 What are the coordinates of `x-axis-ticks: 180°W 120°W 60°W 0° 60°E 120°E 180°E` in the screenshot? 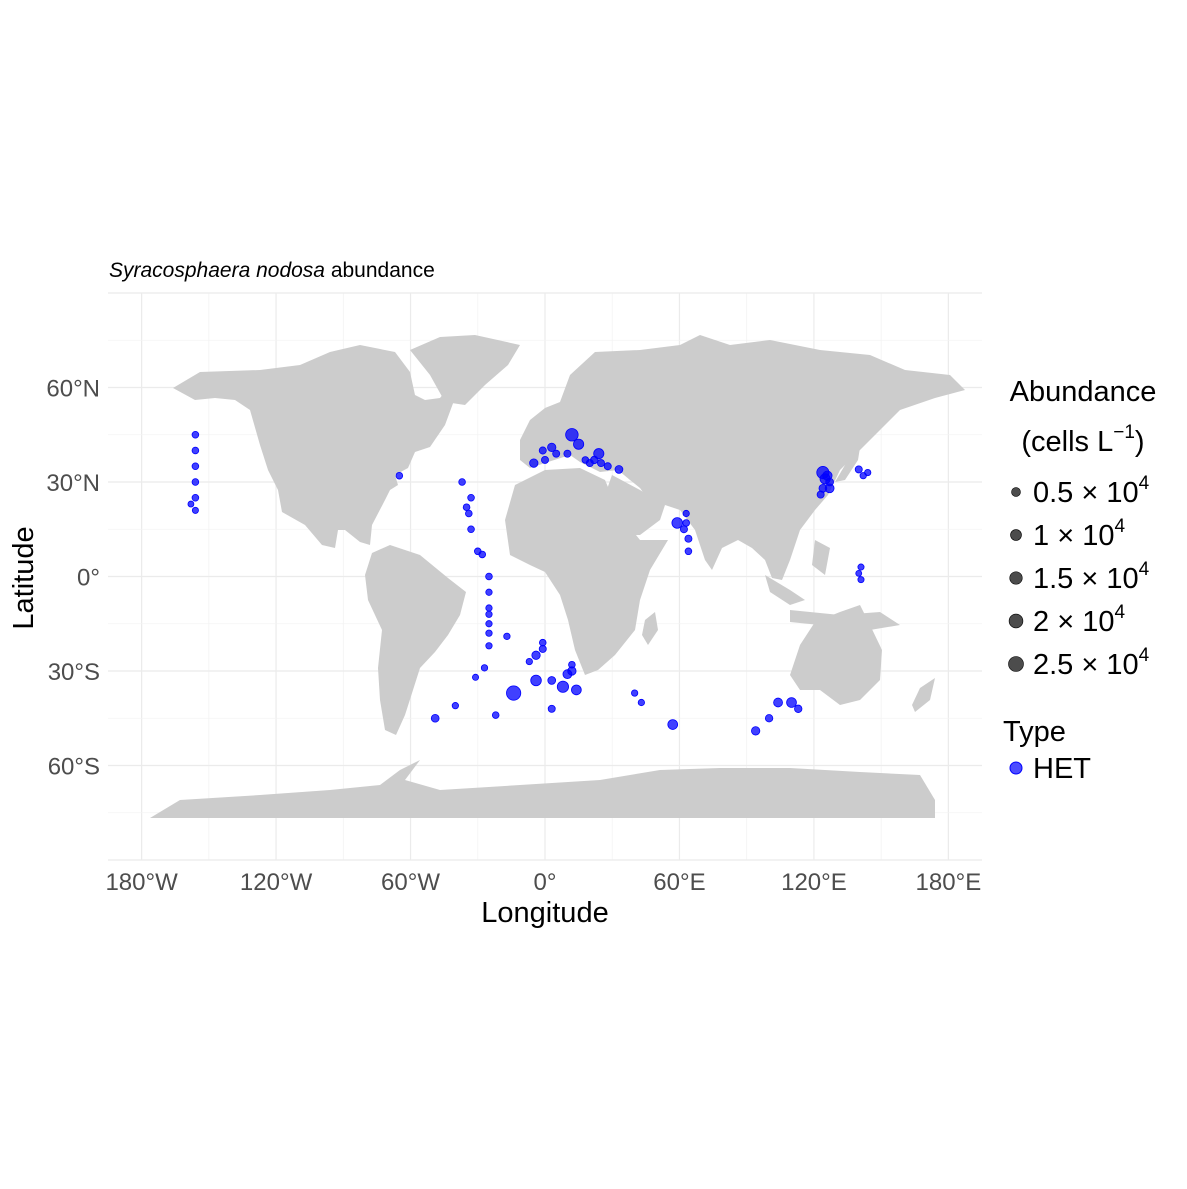 It's located at (543, 882).